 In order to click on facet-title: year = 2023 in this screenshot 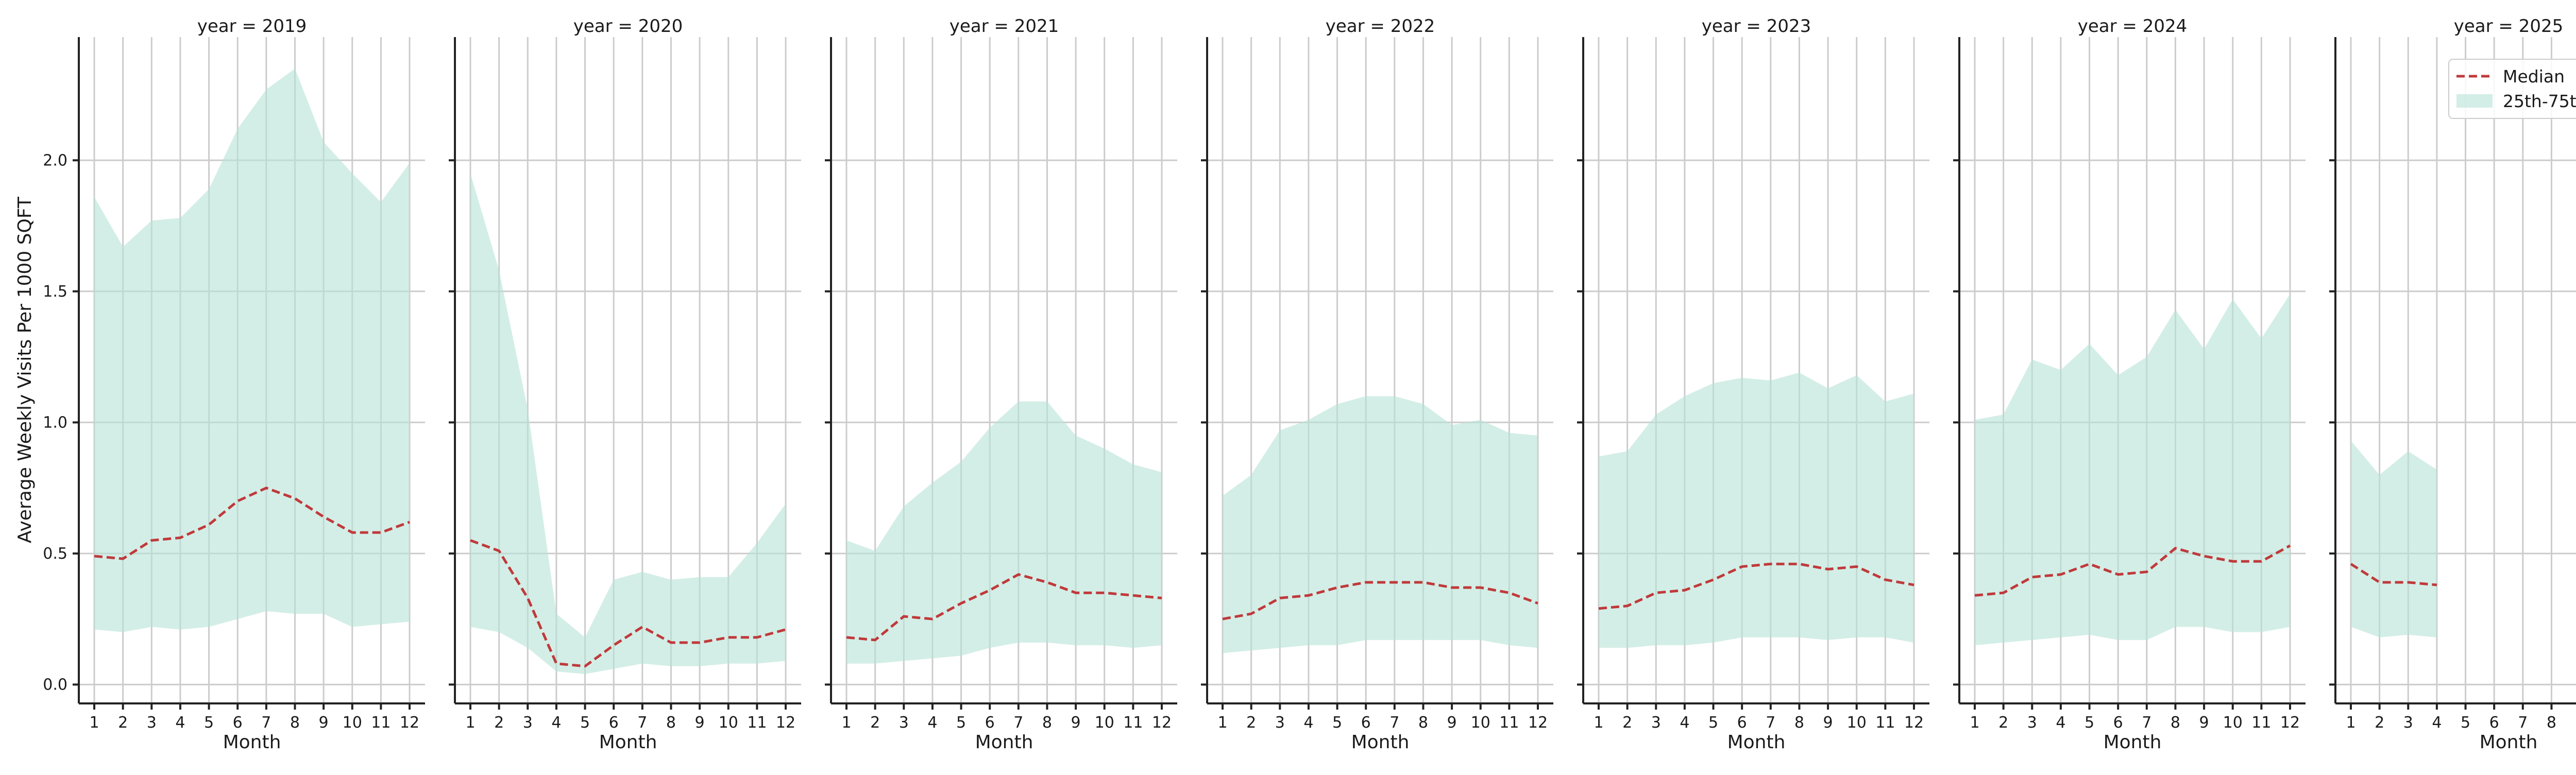, I will do `click(1756, 27)`.